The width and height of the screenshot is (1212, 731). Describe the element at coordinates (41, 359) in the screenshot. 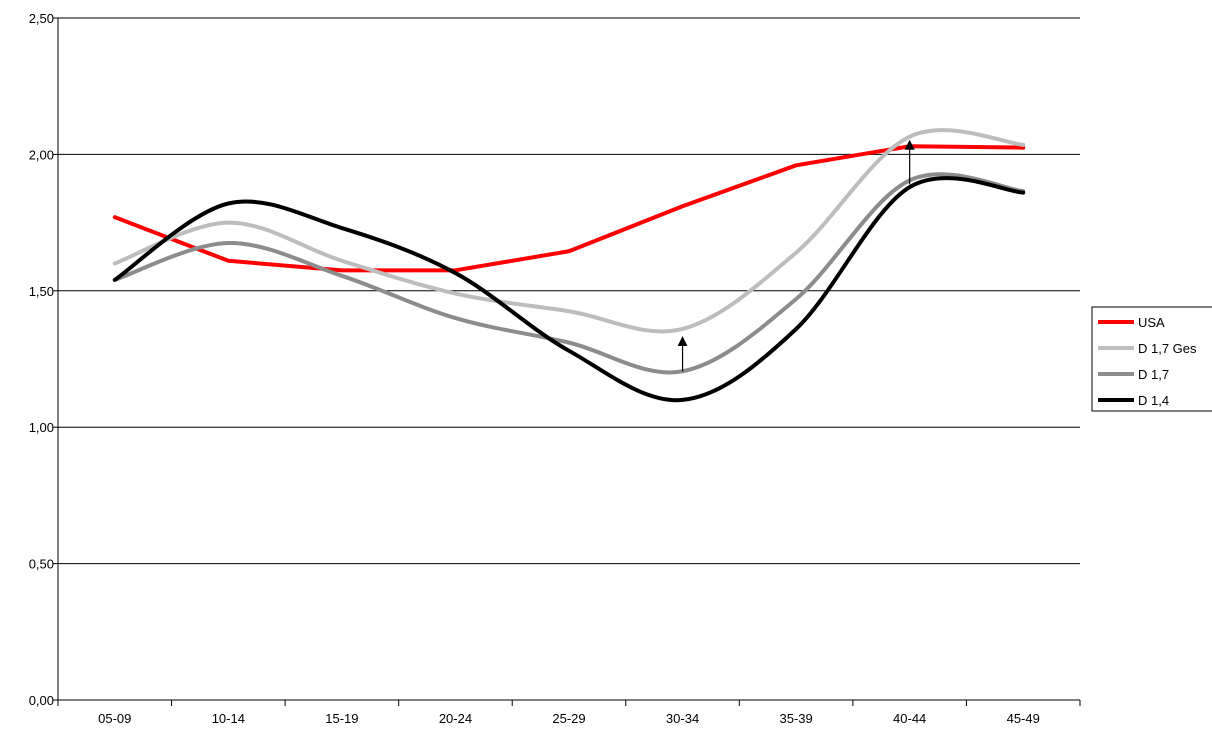

I see `y-tick-labels: 0,00 0,50 1,00 1,50 2,00 2,50` at that location.